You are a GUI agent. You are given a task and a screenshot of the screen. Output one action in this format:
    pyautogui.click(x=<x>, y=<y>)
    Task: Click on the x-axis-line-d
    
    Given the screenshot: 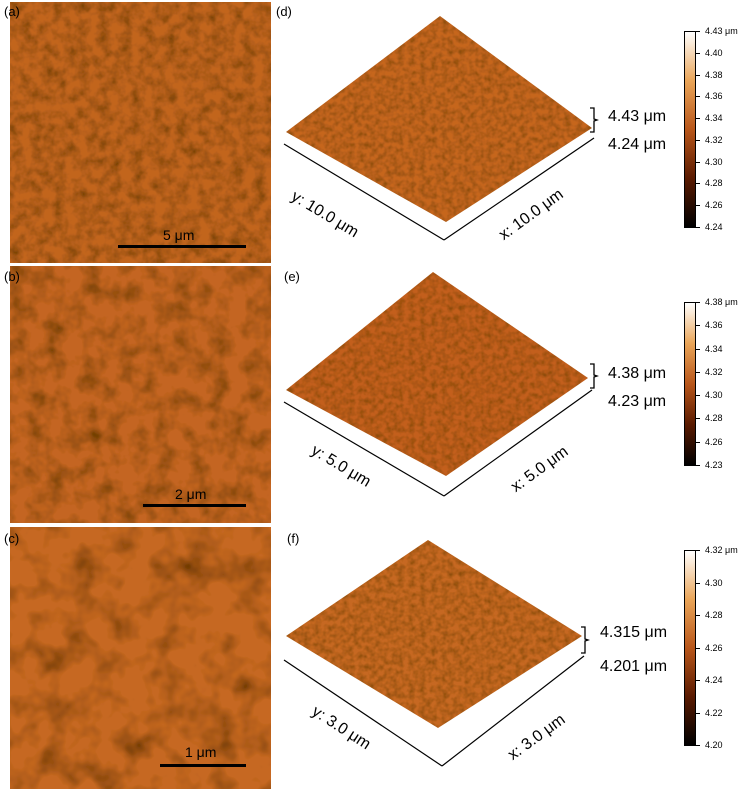 What is the action you would take?
    pyautogui.click(x=519, y=189)
    